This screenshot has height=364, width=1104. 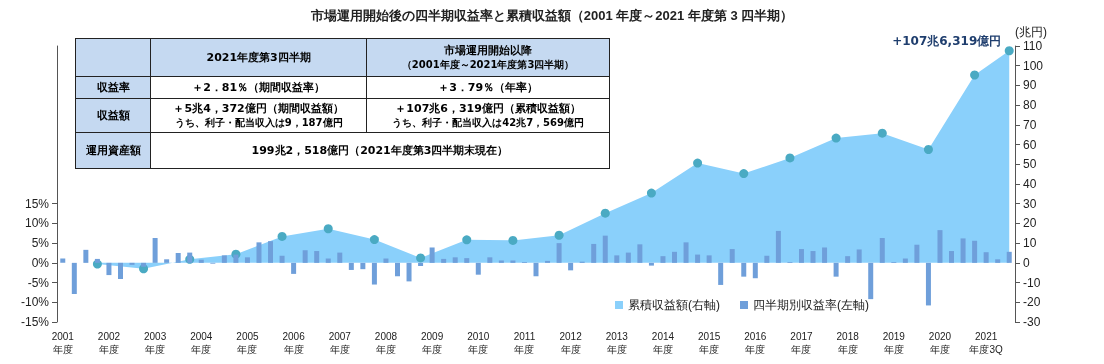 What do you see at coordinates (709, 343) in the screenshot?
I see `x-tick-label: 2015年度` at bounding box center [709, 343].